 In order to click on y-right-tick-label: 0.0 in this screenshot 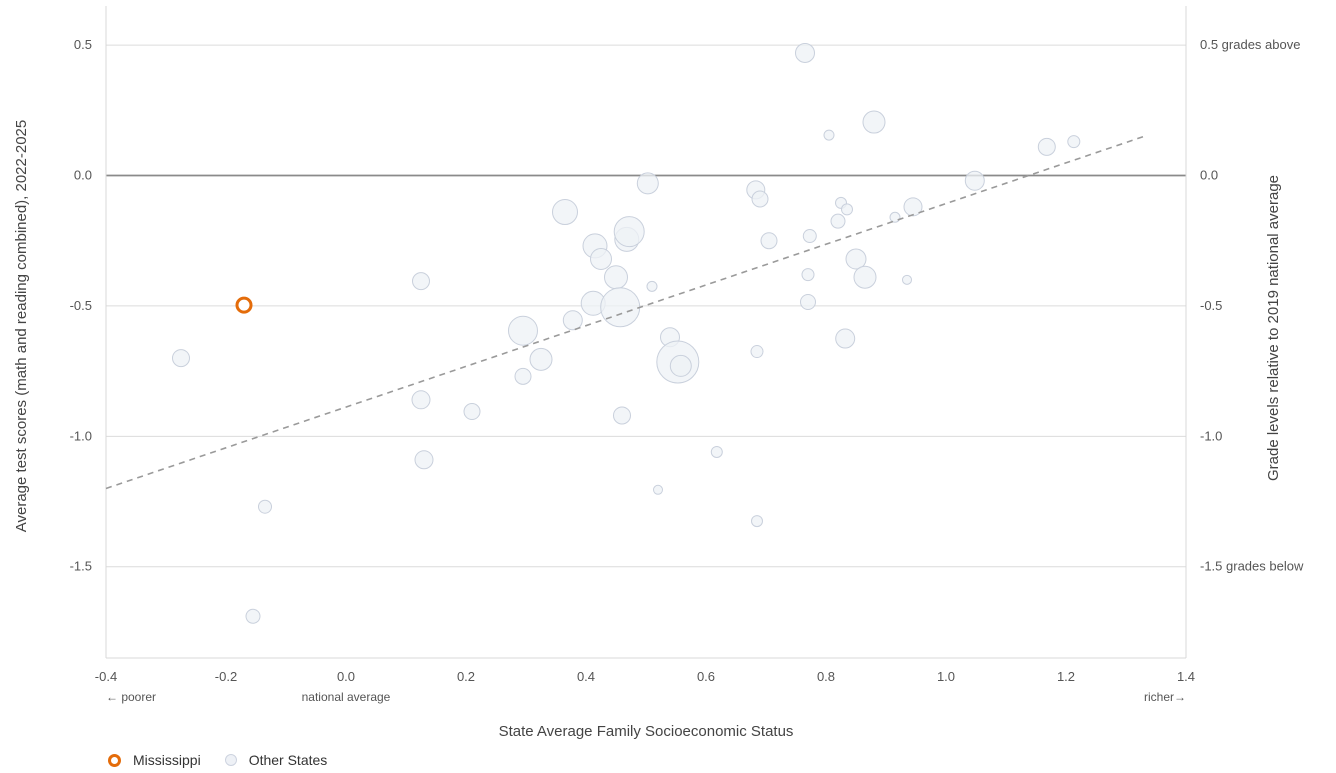, I will do `click(1209, 175)`.